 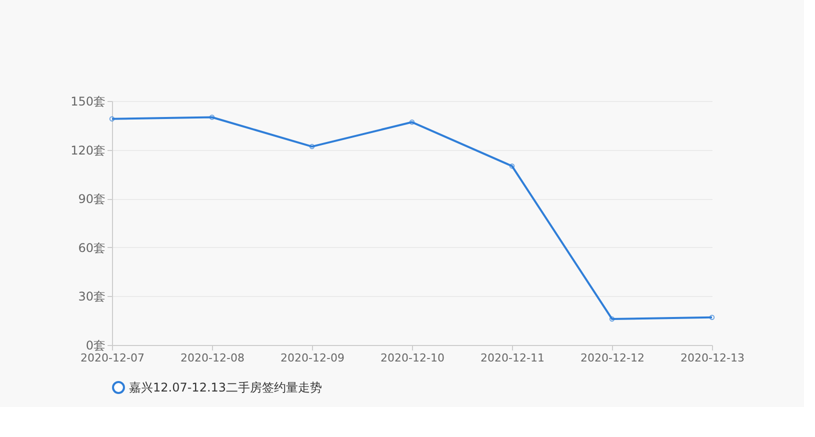 I want to click on legend-label: 嘉兴12.07-12.13二手房签约量走势, so click(x=225, y=387).